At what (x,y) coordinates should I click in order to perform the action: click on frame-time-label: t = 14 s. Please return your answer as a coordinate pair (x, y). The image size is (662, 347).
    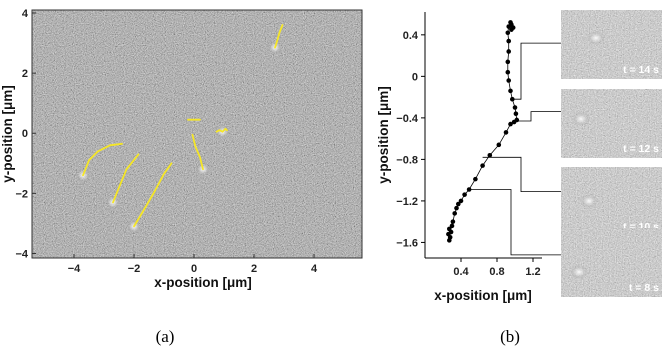
    Looking at the image, I should click on (641, 70).